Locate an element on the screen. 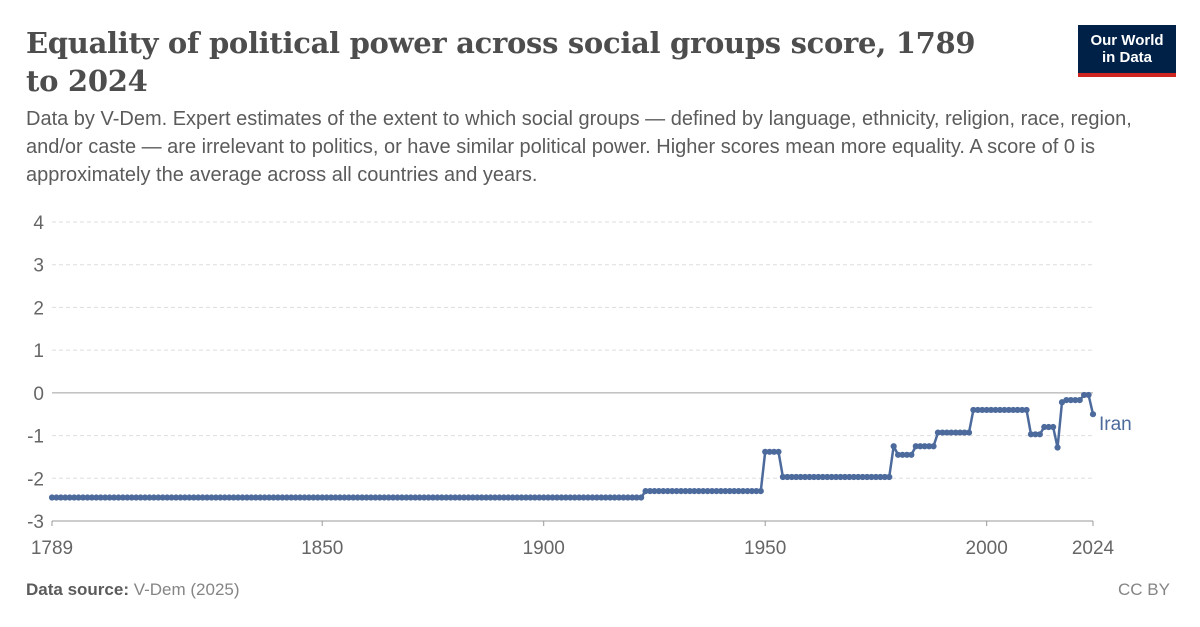  owid-logo: Our World in Data is located at coordinates (1127, 51).